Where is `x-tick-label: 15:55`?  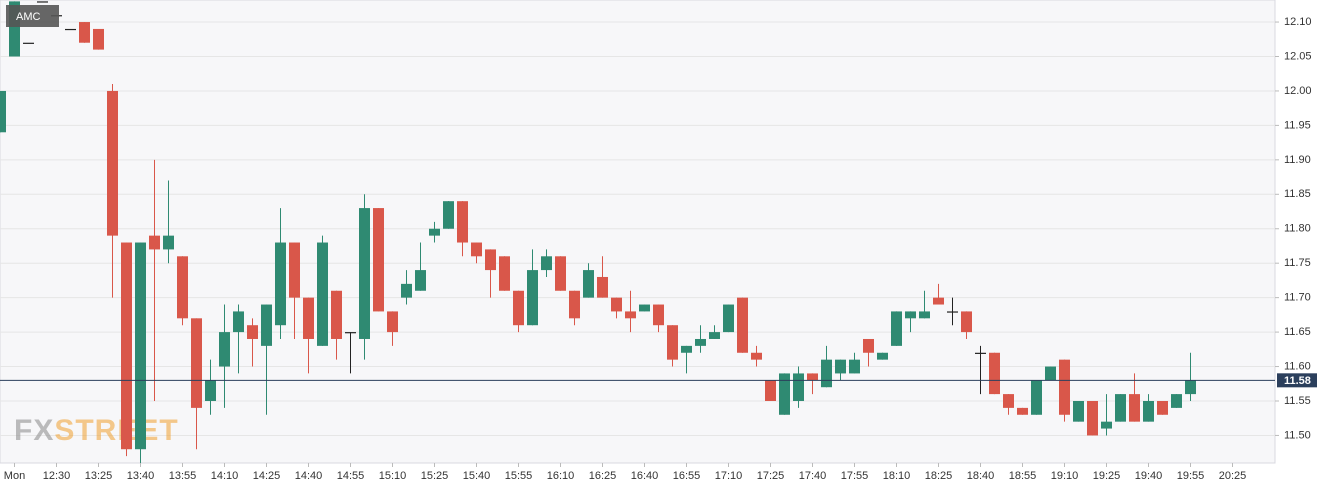
x-tick-label: 15:55 is located at coordinates (519, 476).